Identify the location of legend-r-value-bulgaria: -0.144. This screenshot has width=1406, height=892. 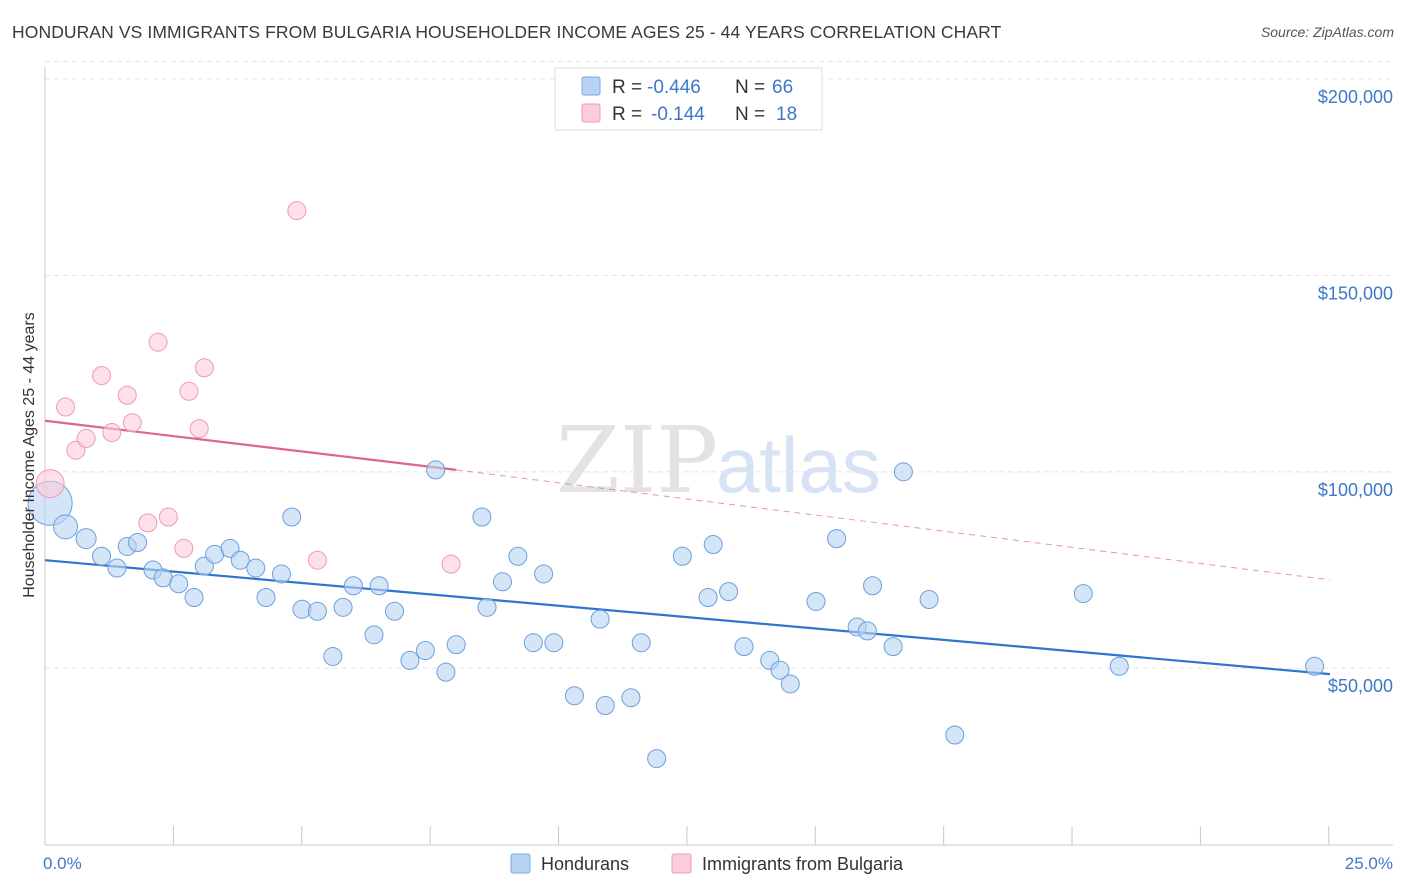
(678, 114).